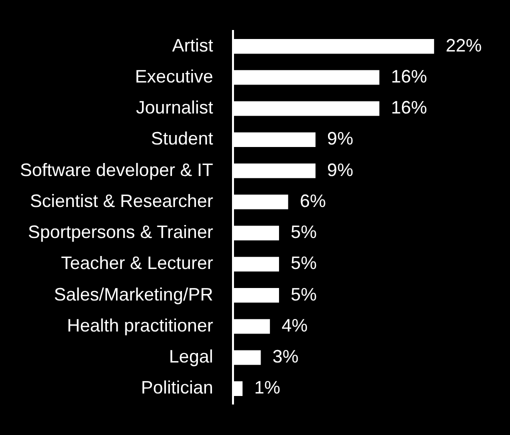  I want to click on y-tick-label: Sportpersons & Trainer, so click(121, 232).